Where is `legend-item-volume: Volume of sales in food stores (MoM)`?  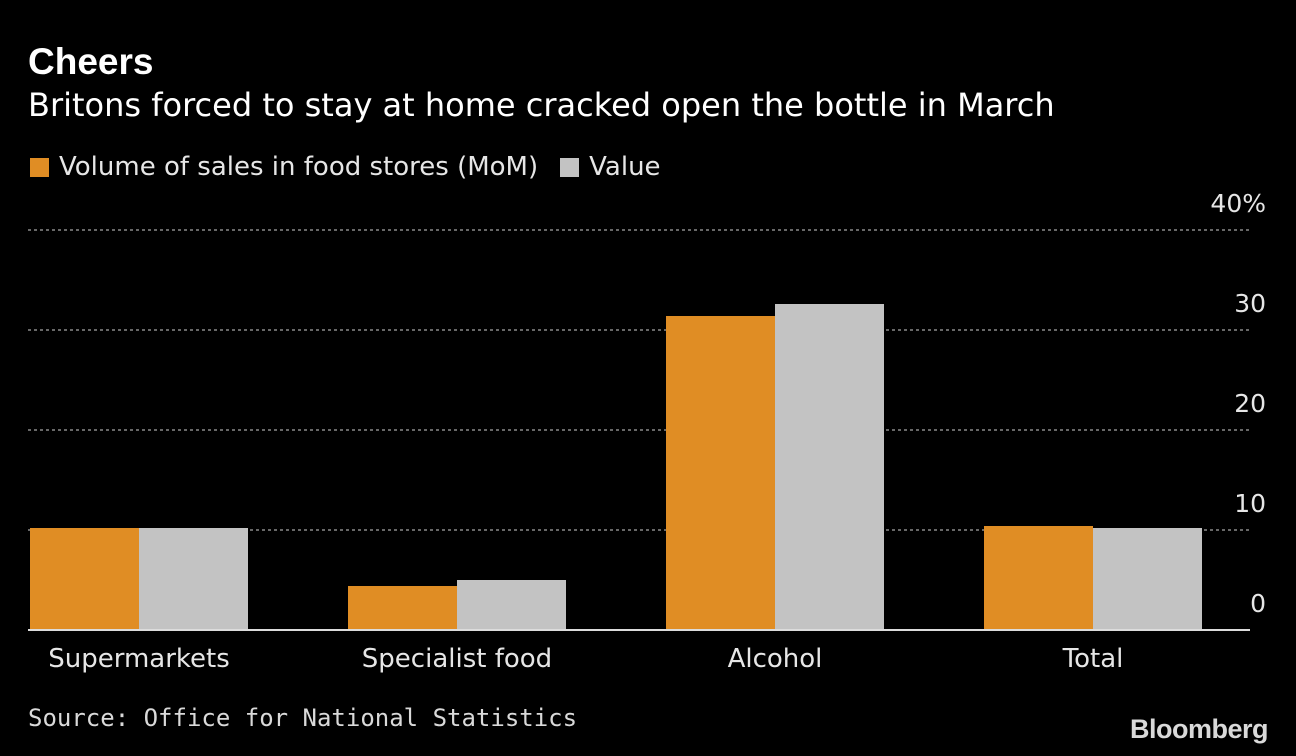
legend-item-volume: Volume of sales in food stores (MoM) is located at coordinates (284, 167).